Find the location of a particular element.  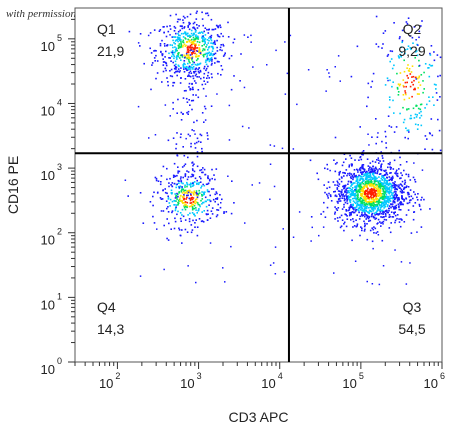

quadrant-percentage: 9,29 is located at coordinates (411, 51).